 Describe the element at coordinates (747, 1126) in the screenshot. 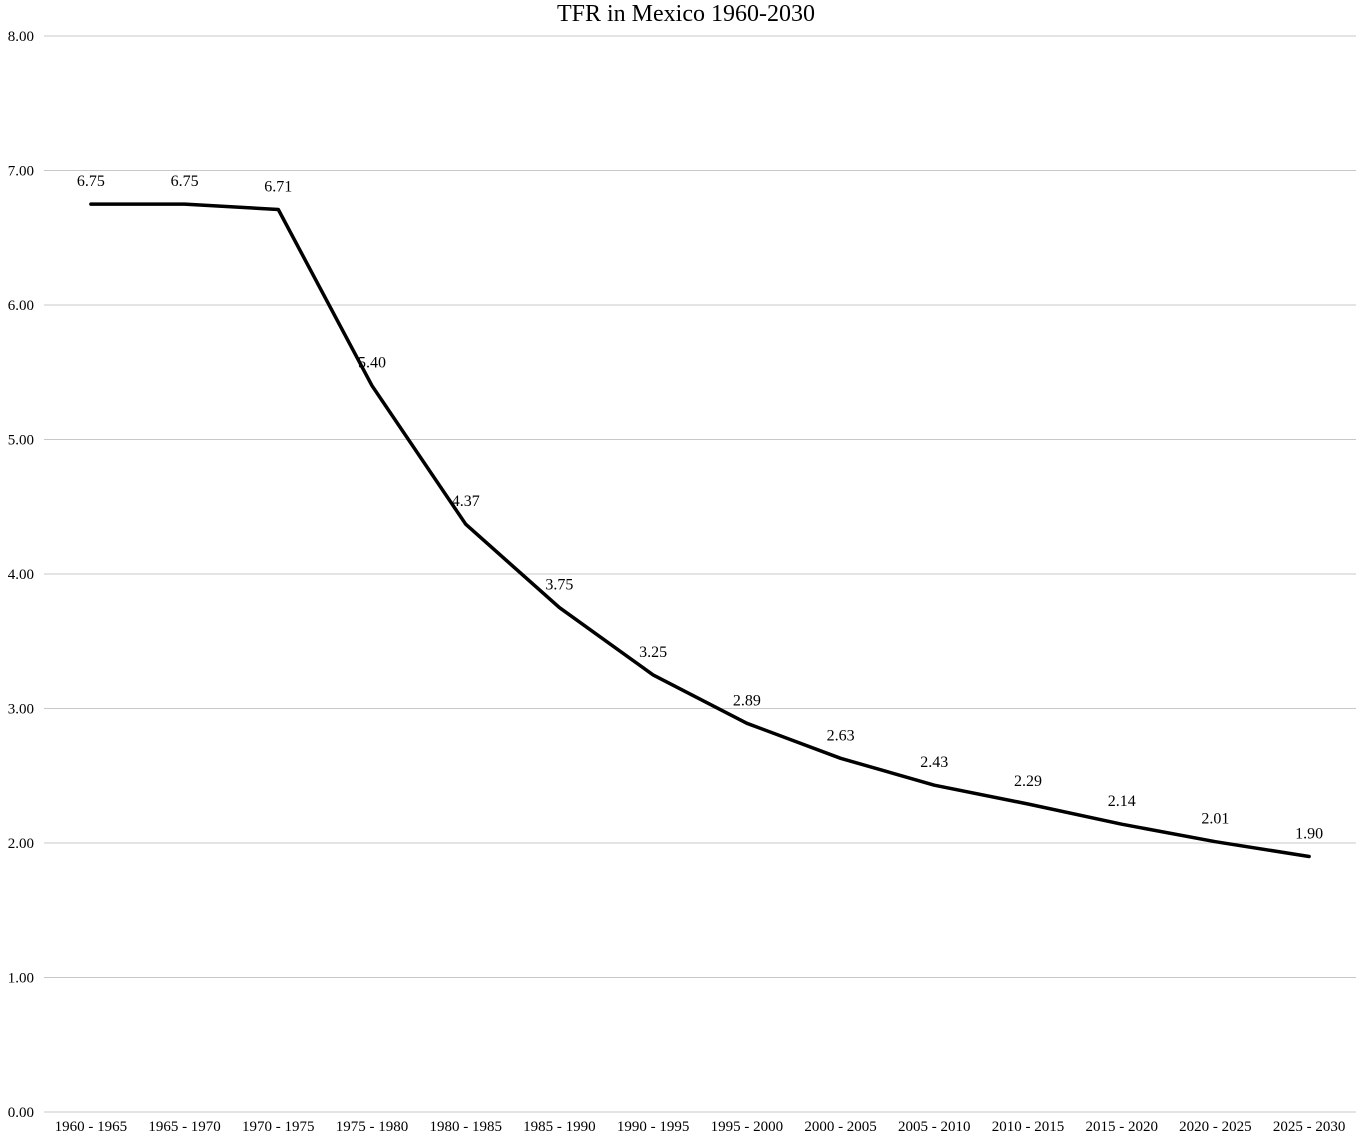

I see `x-tick-label: 1995 - 2000` at that location.